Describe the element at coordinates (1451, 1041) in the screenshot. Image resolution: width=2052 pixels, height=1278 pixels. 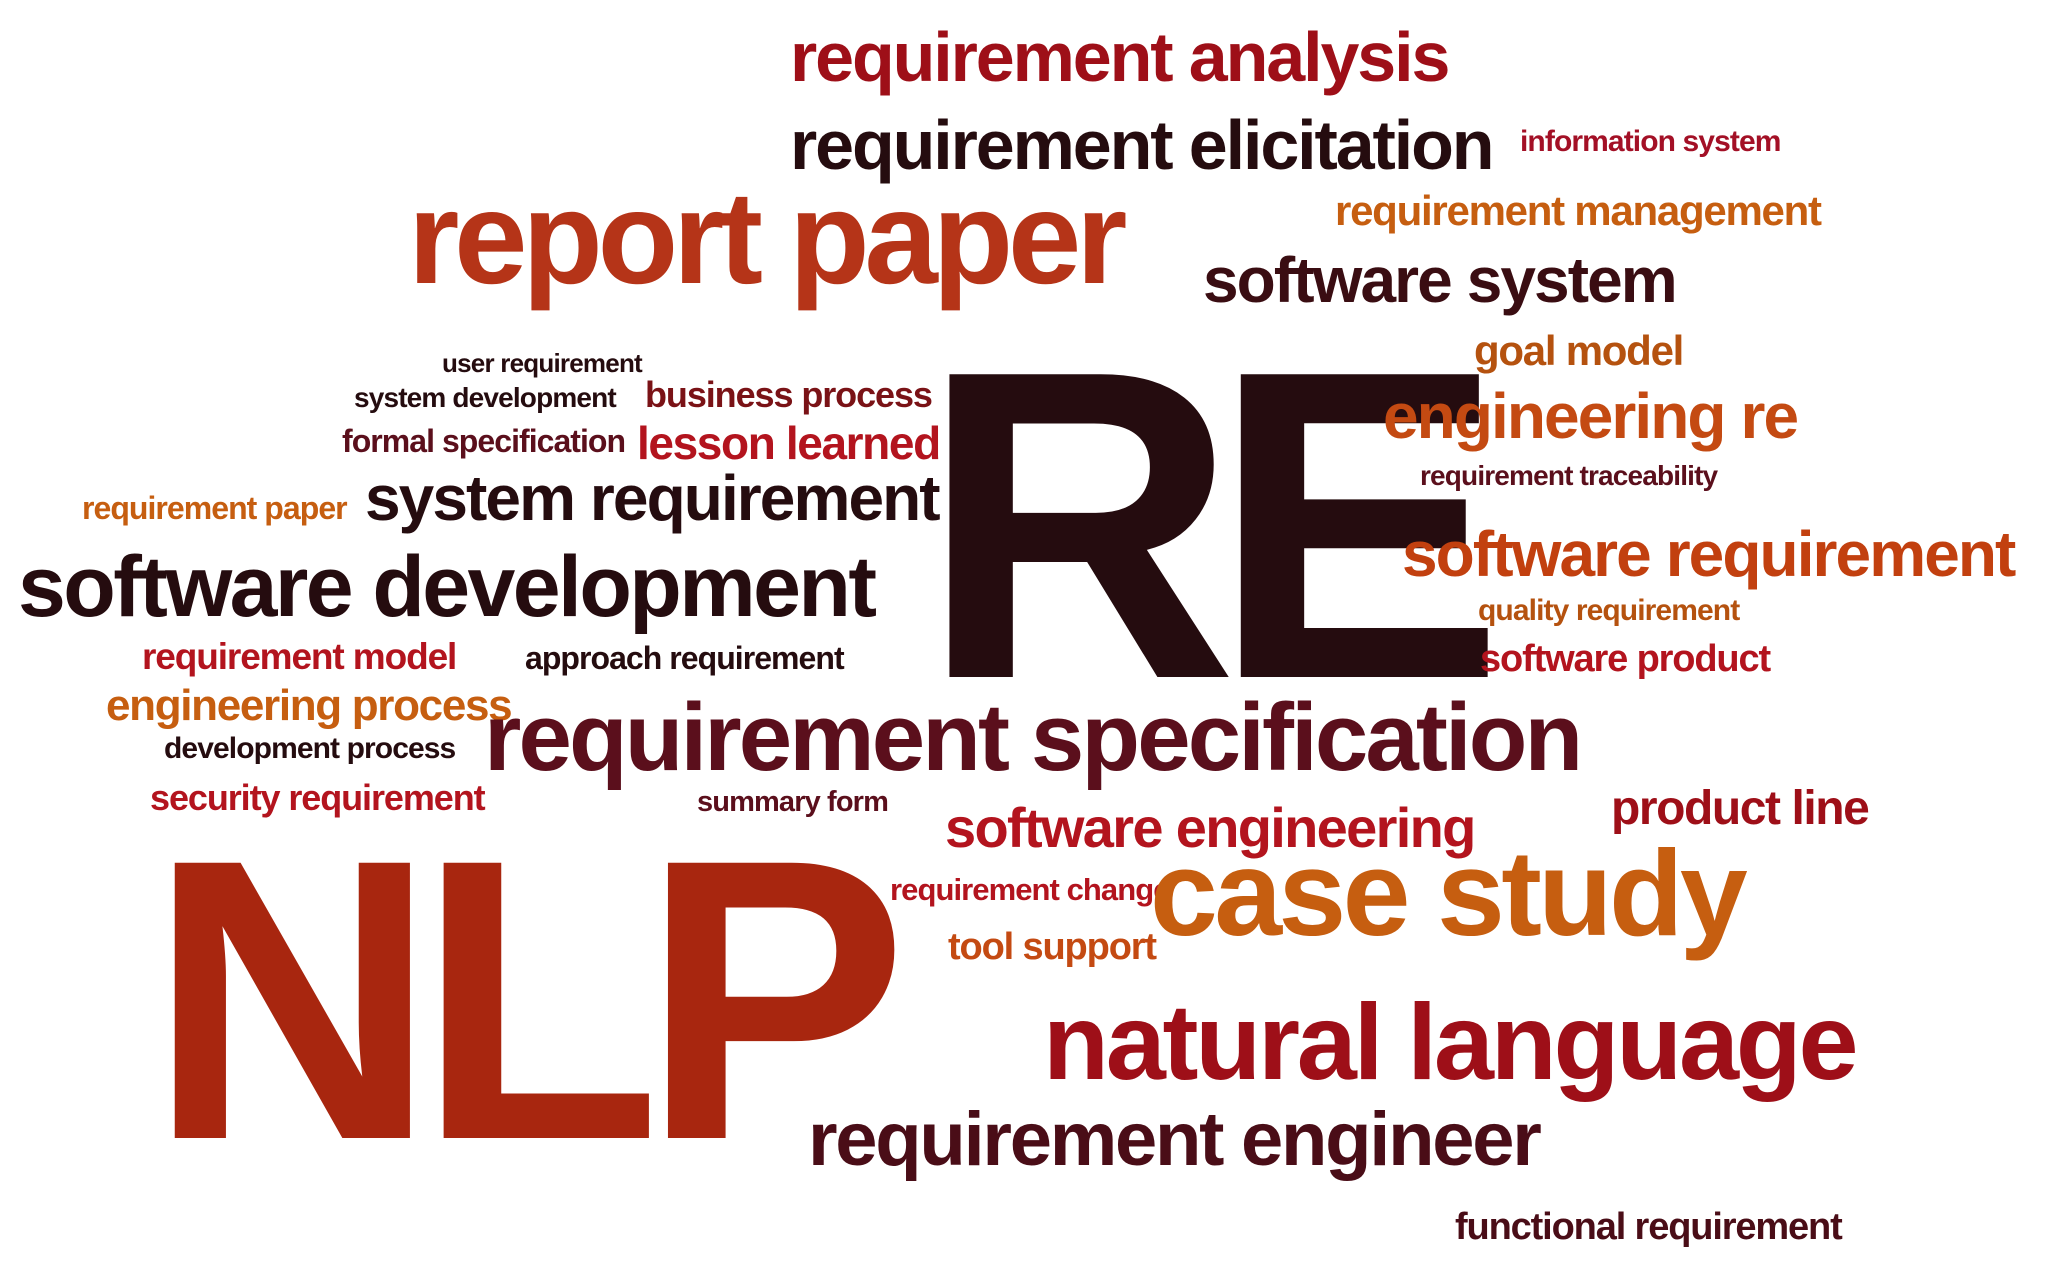
I see `word-natural-language: natural language` at that location.